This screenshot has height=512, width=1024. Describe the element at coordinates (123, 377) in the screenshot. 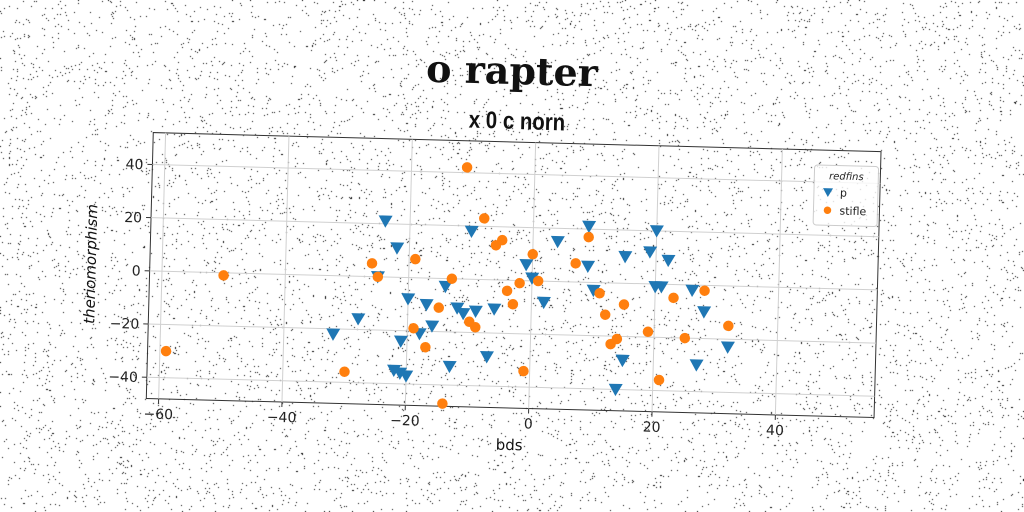

I see `y-tick-label: −40` at that location.